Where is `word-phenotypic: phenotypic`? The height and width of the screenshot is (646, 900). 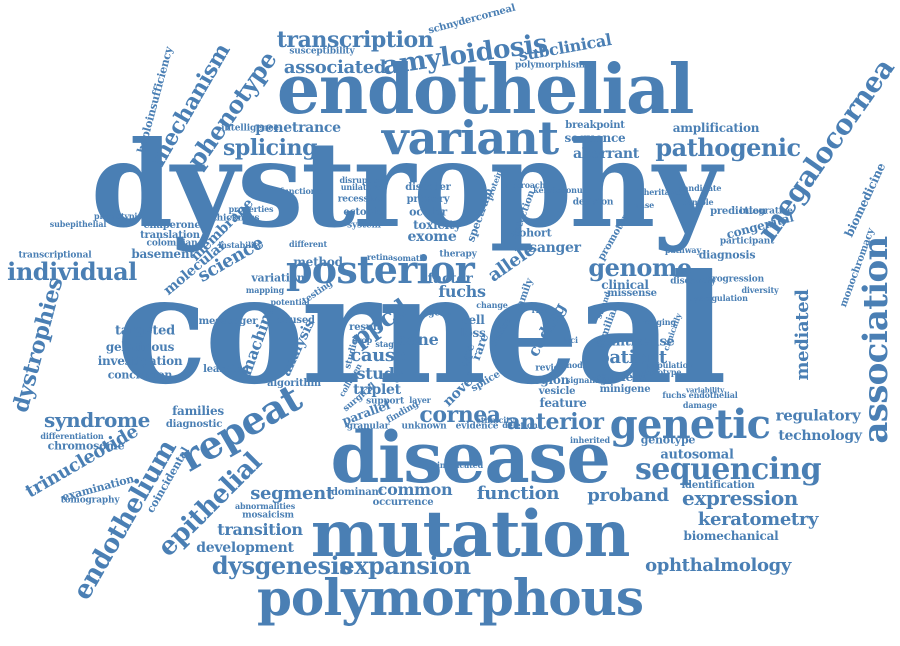 word-phenotypic: phenotypic is located at coordinates (118, 216).